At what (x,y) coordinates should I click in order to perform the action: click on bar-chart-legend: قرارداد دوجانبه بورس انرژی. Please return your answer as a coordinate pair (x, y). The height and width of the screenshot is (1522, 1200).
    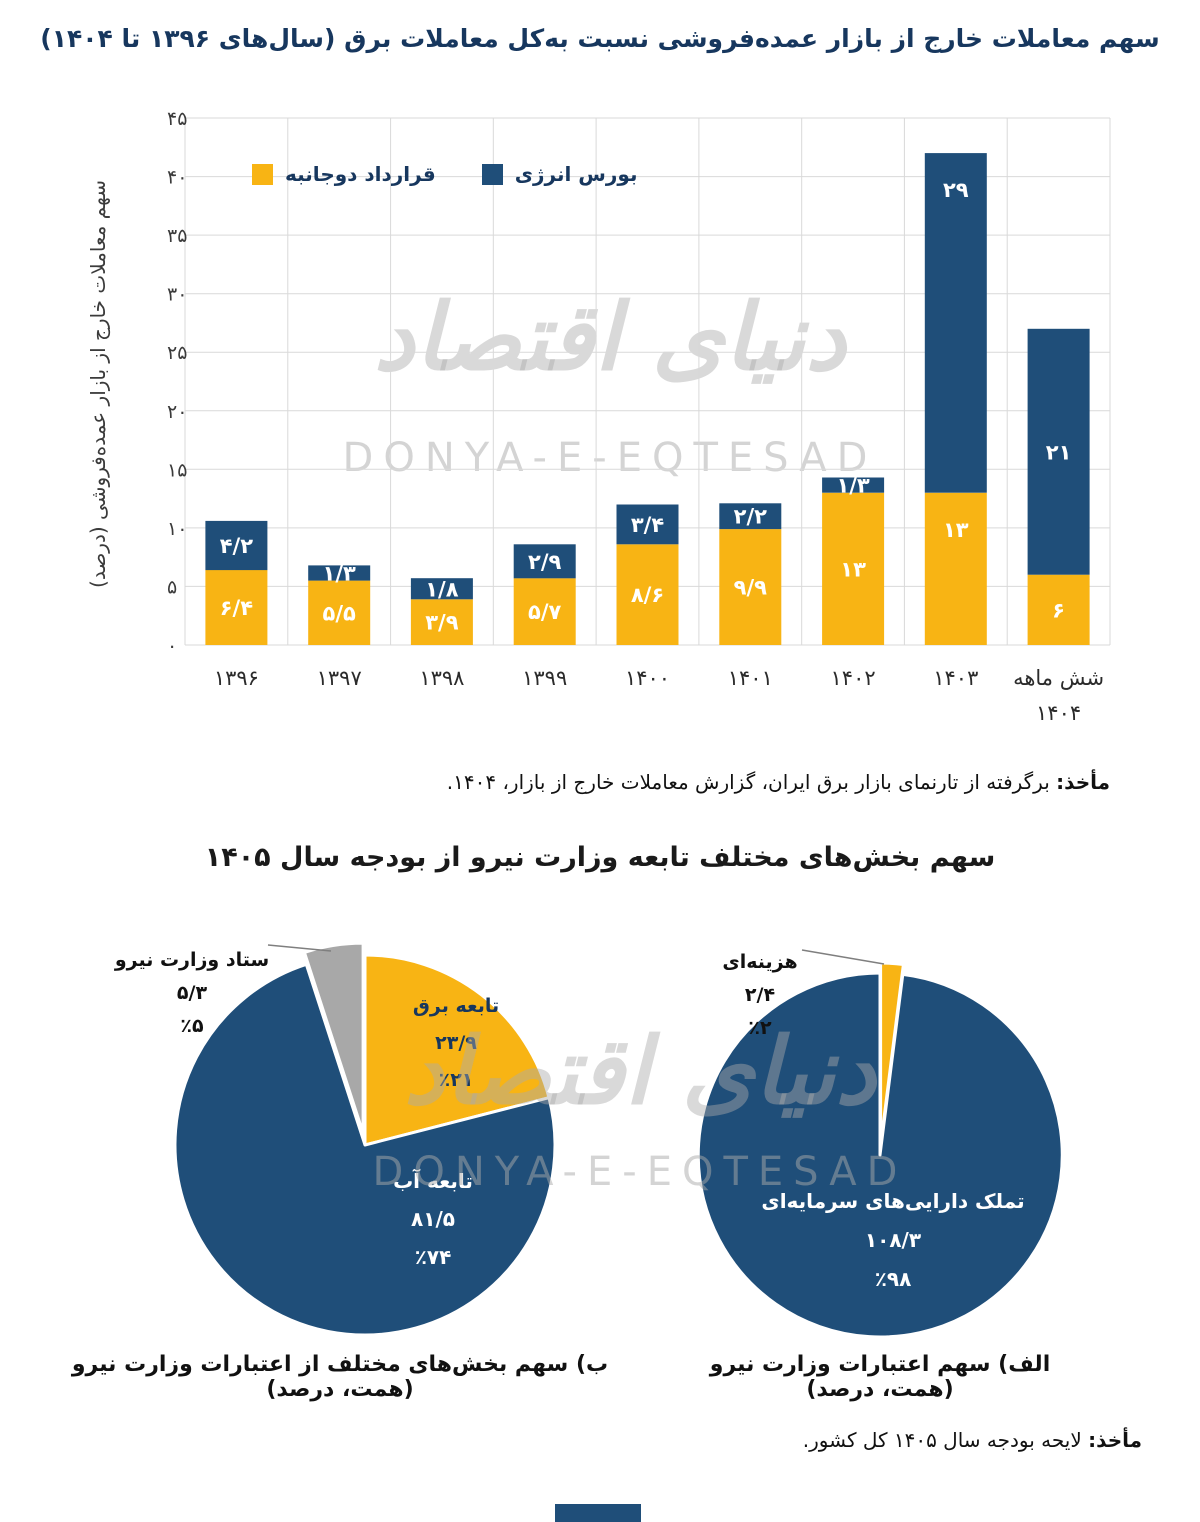
    Looking at the image, I should click on (444, 174).